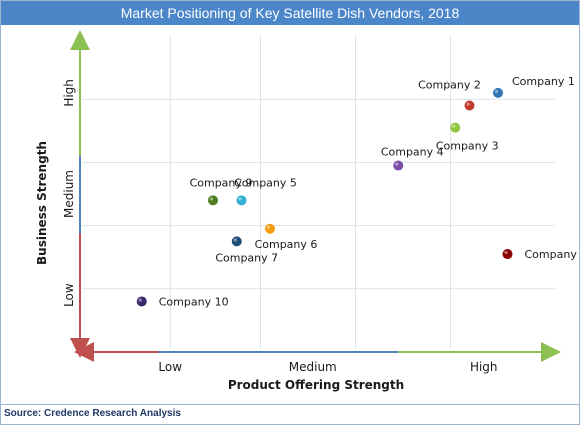 This screenshot has height=425, width=580. What do you see at coordinates (170, 367) in the screenshot?
I see `x-tick-label: Low` at bounding box center [170, 367].